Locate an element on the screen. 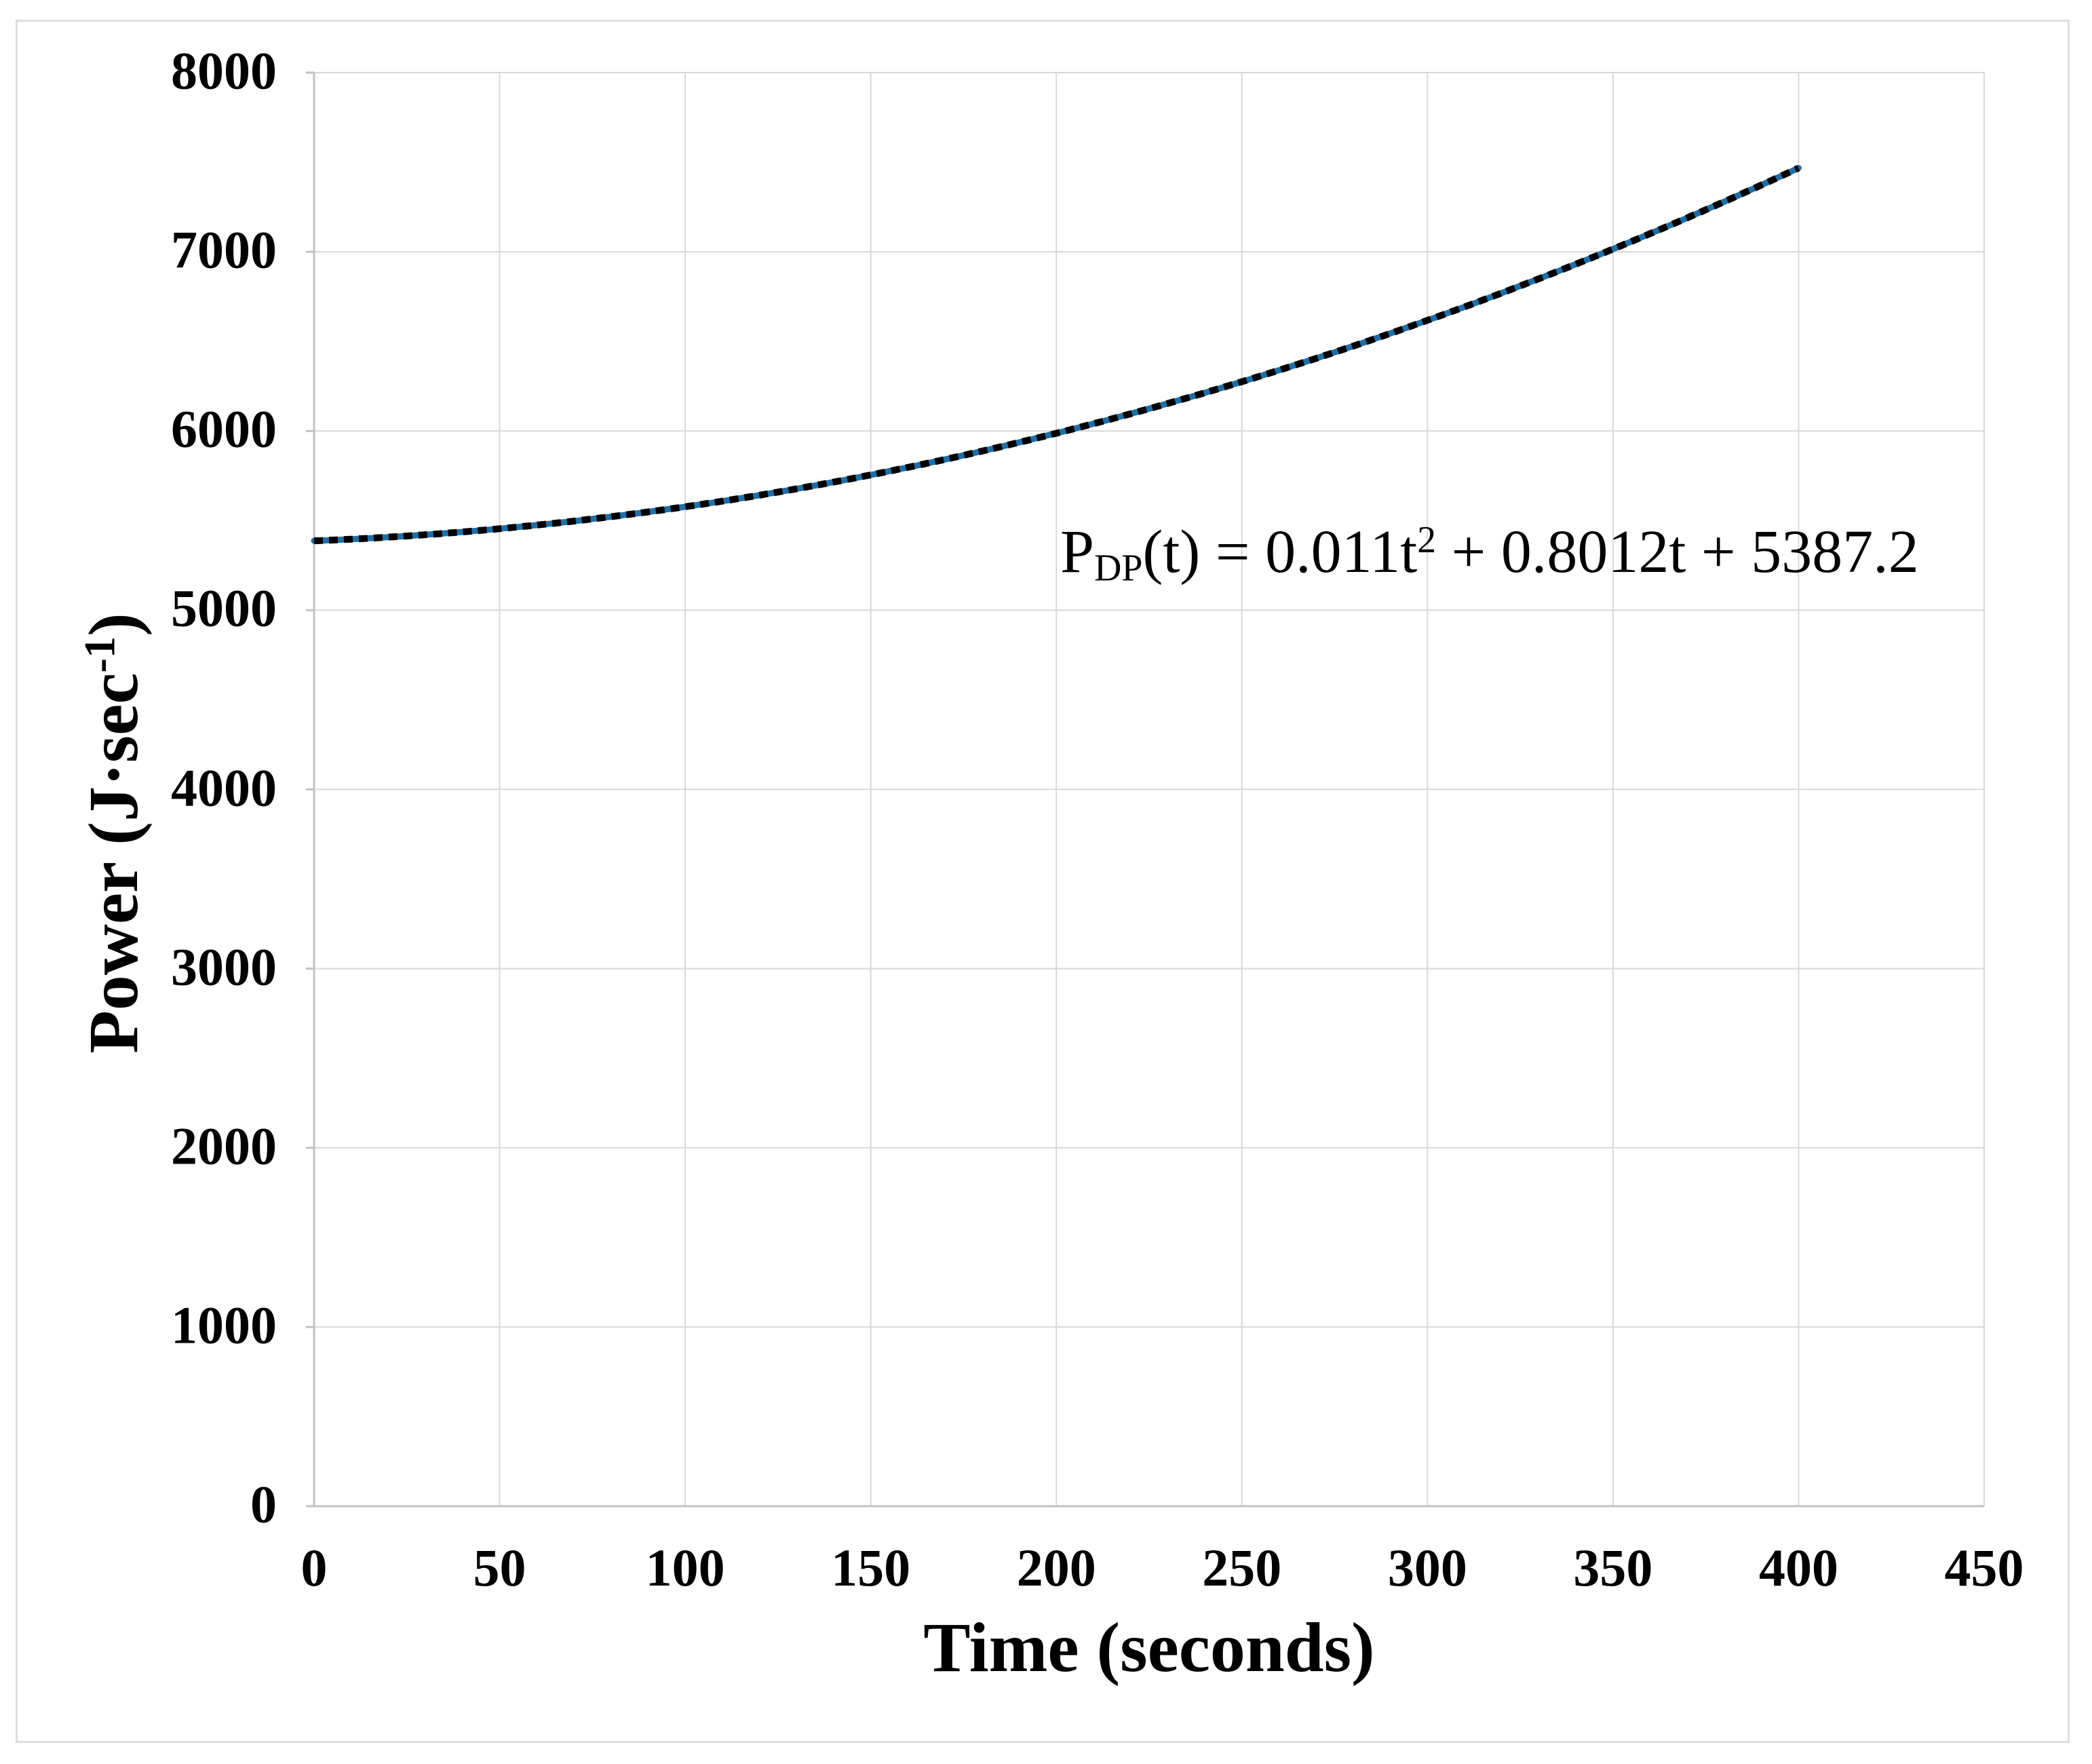 This screenshot has height=1764, width=2092. trendline-equation: PDP(t) = 0.011t2 + 0.8012t + 5387.2 is located at coordinates (1489, 552).